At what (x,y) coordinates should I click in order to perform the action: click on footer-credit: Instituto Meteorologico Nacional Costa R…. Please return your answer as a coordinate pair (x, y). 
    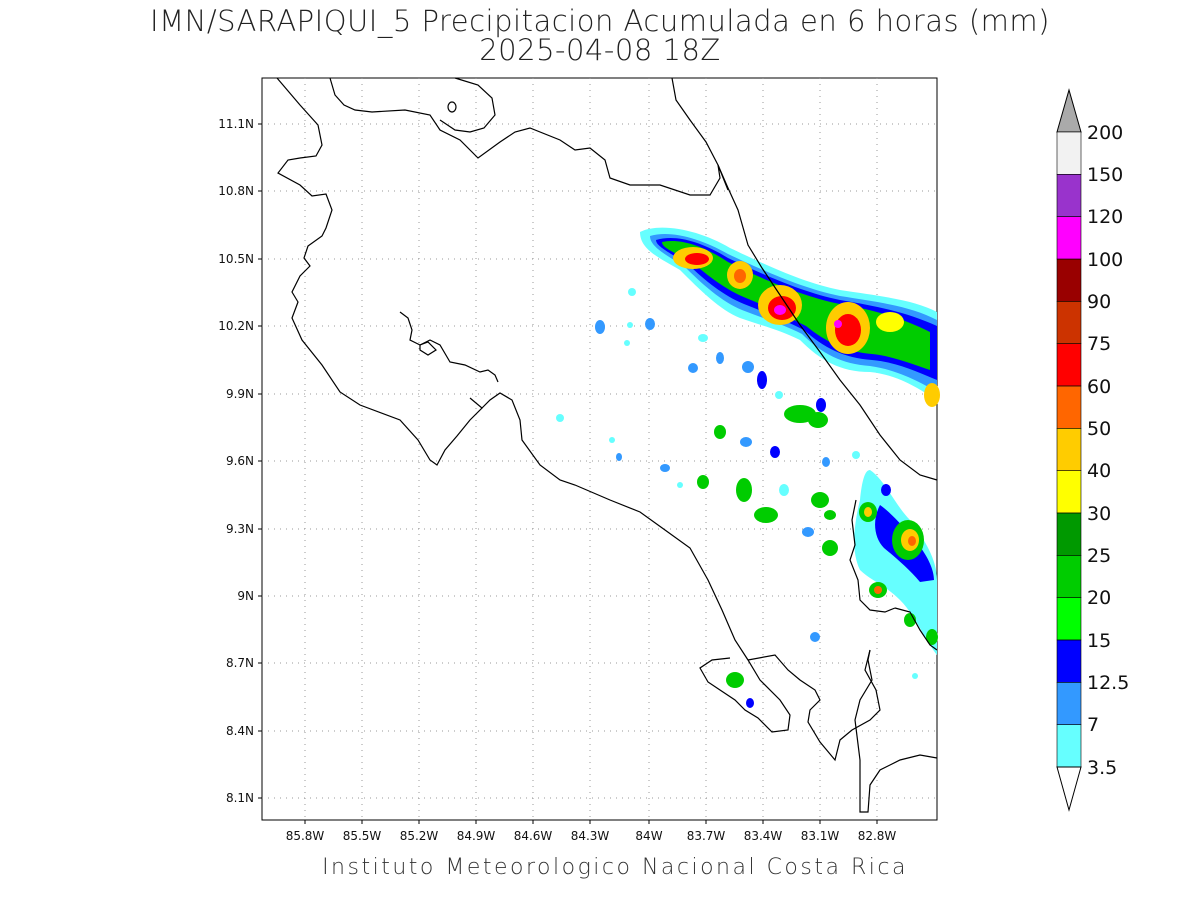
    Looking at the image, I should click on (615, 867).